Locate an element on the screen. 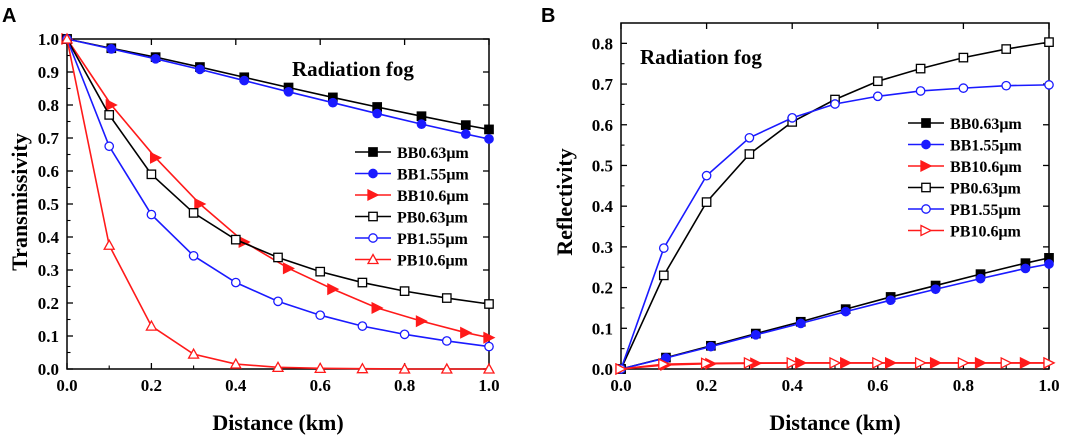 This screenshot has height=441, width=1065. panel-a-y-tick-label: 0.6 is located at coordinates (48, 171).